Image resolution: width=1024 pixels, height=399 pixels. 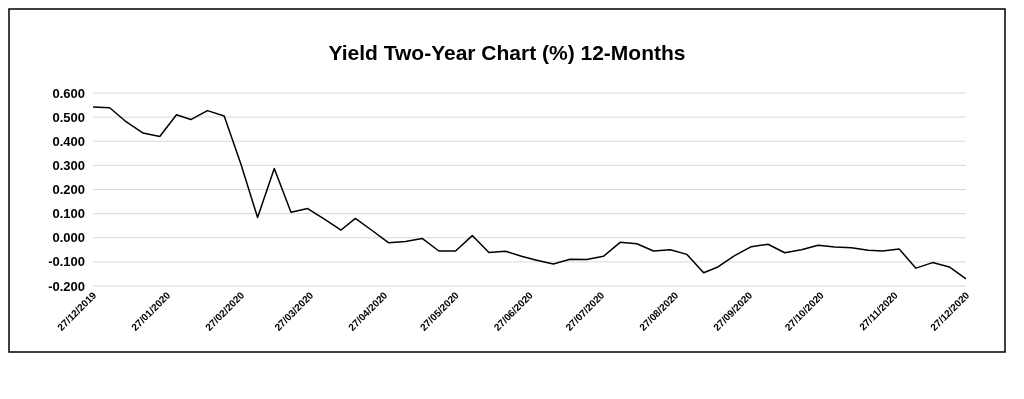 I want to click on y-tick-label: 0.300, so click(x=68, y=165).